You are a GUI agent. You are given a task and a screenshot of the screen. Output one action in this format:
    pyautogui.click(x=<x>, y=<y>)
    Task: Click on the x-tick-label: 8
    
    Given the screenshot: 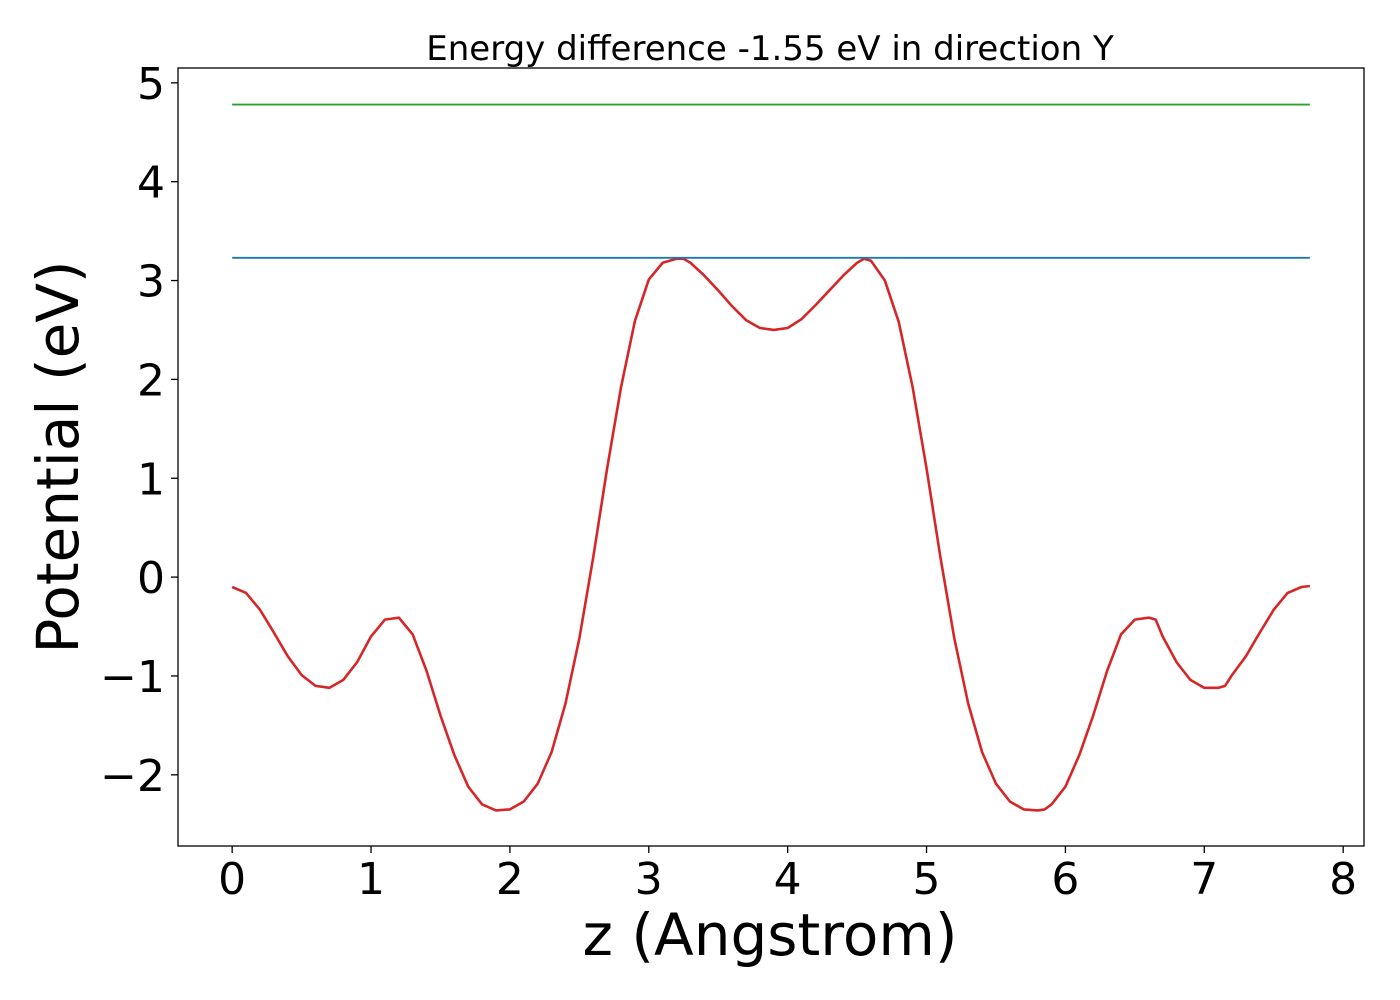 What is the action you would take?
    pyautogui.click(x=1343, y=879)
    